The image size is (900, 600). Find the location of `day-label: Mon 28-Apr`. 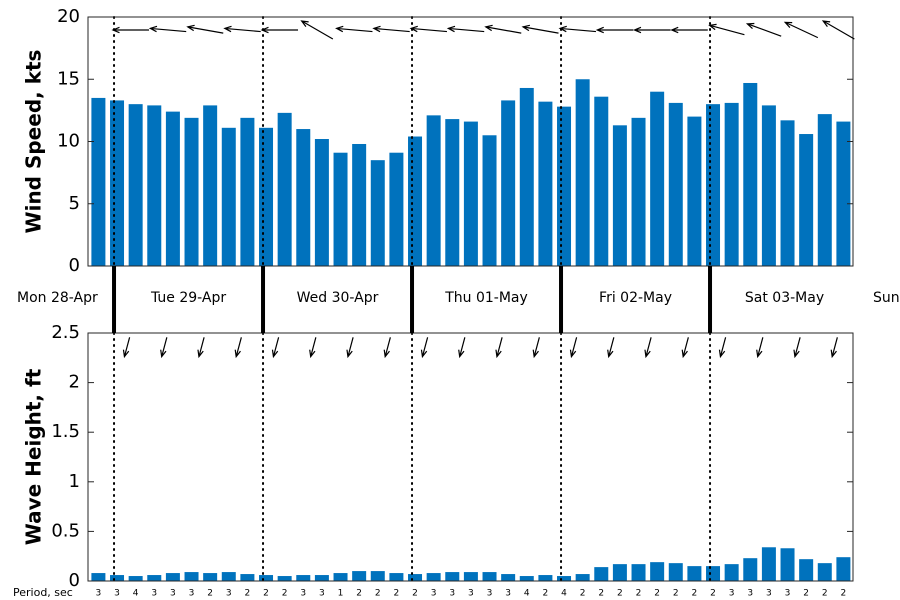

day-label: Mon 28-Apr is located at coordinates (57, 298).